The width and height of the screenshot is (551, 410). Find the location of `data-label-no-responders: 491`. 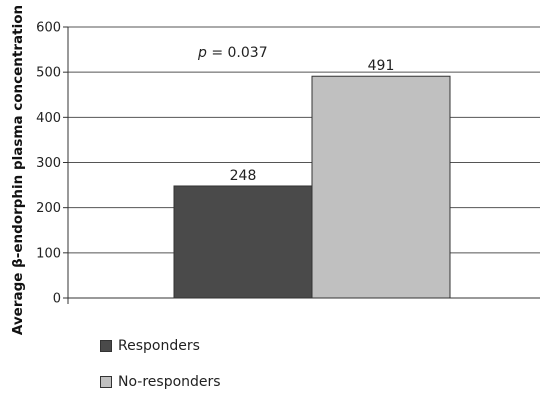

data-label-no-responders: 491 is located at coordinates (381, 66).